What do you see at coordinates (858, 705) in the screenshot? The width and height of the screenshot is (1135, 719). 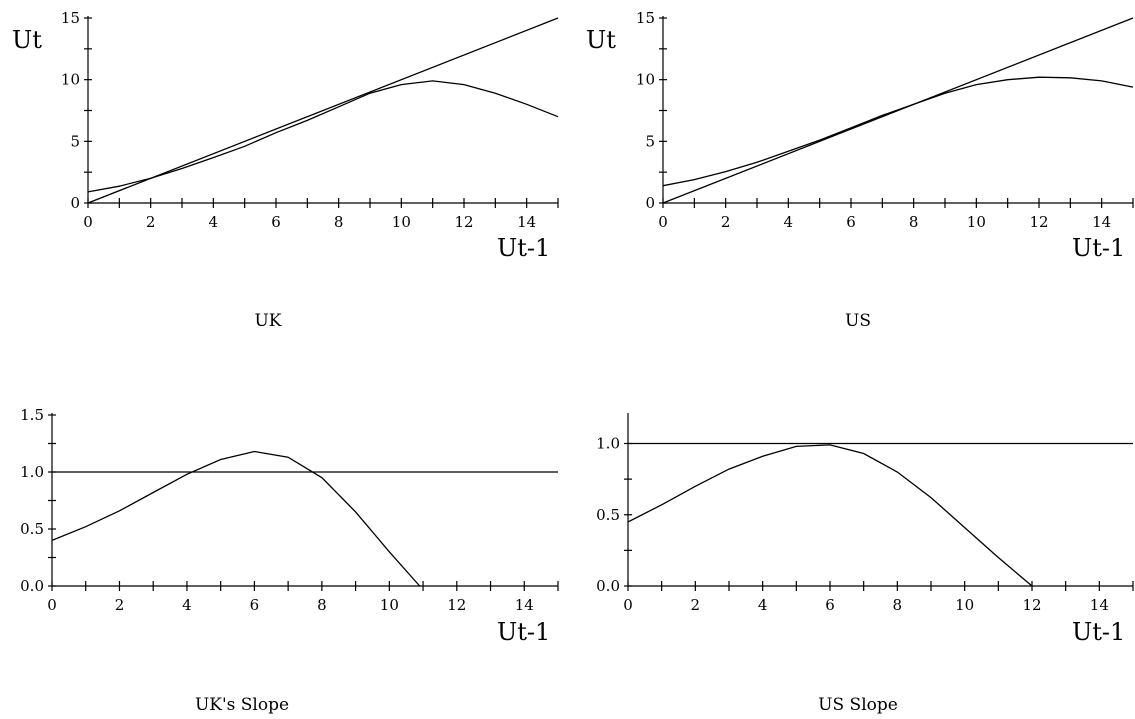 I see `chart-caption: US Slope` at bounding box center [858, 705].